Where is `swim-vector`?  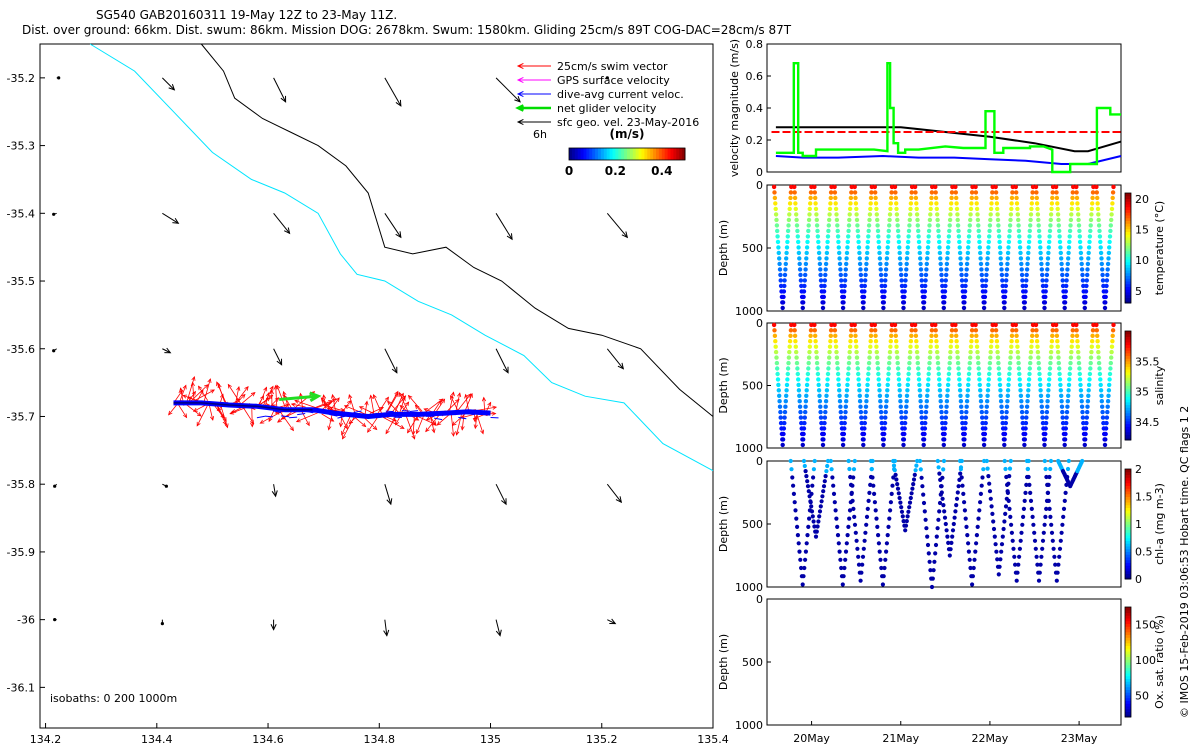
swim-vector is located at coordinates (393, 407).